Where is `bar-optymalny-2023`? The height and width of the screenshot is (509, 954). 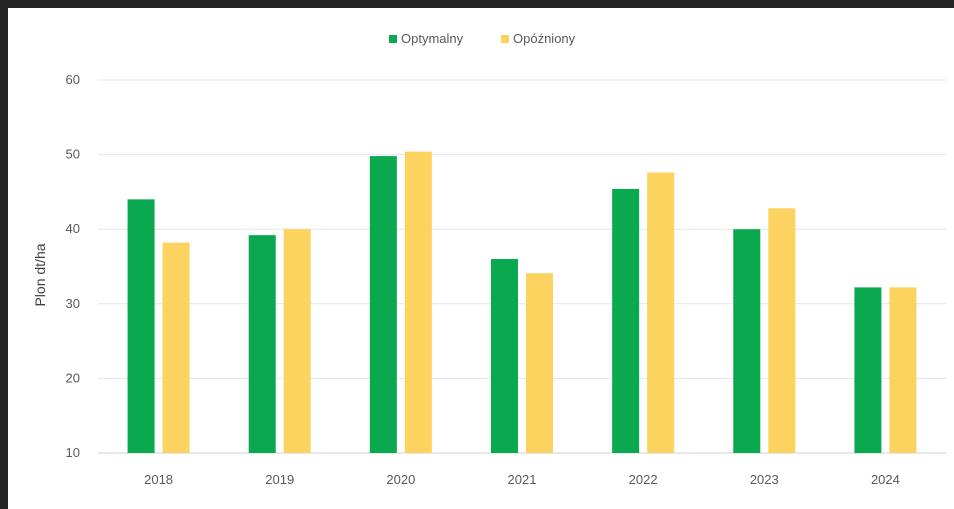 bar-optymalny-2023 is located at coordinates (747, 341).